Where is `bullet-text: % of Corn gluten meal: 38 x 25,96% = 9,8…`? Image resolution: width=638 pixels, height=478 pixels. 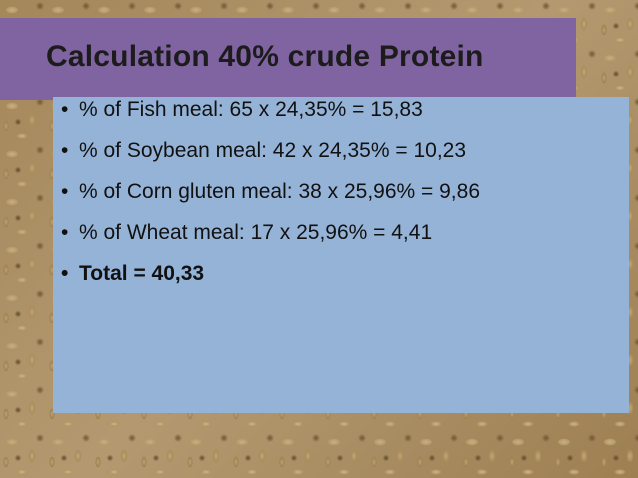
bullet-text: % of Corn gluten meal: 38 x 25,96% = 9,8… is located at coordinates (279, 191).